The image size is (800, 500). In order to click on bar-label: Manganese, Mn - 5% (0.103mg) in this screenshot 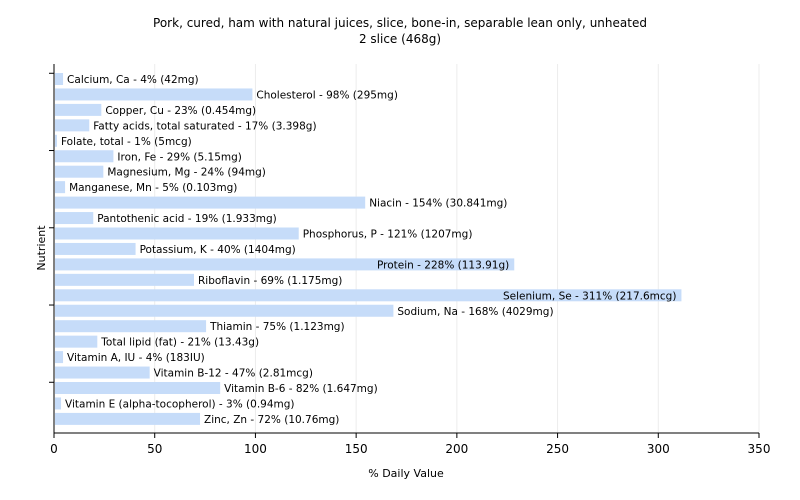, I will do `click(153, 188)`.